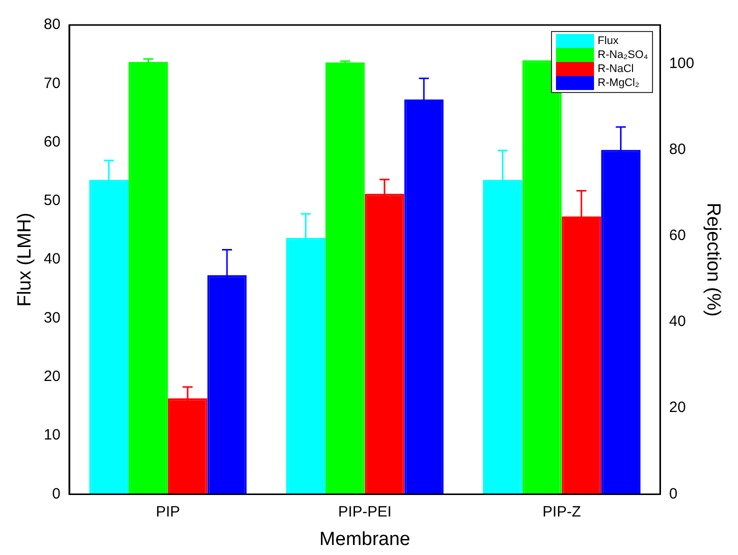 The image size is (738, 555). What do you see at coordinates (52, 435) in the screenshot?
I see `y-tick-label: 10` at bounding box center [52, 435].